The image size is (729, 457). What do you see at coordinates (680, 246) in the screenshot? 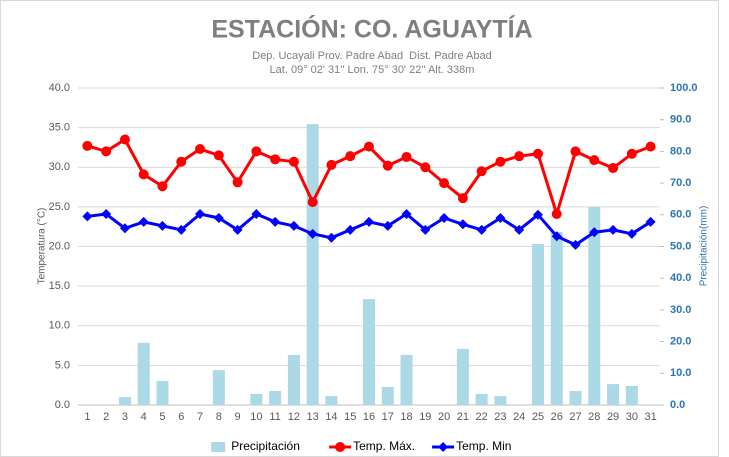
I see `y2-tick-label: 50.0` at bounding box center [680, 246].